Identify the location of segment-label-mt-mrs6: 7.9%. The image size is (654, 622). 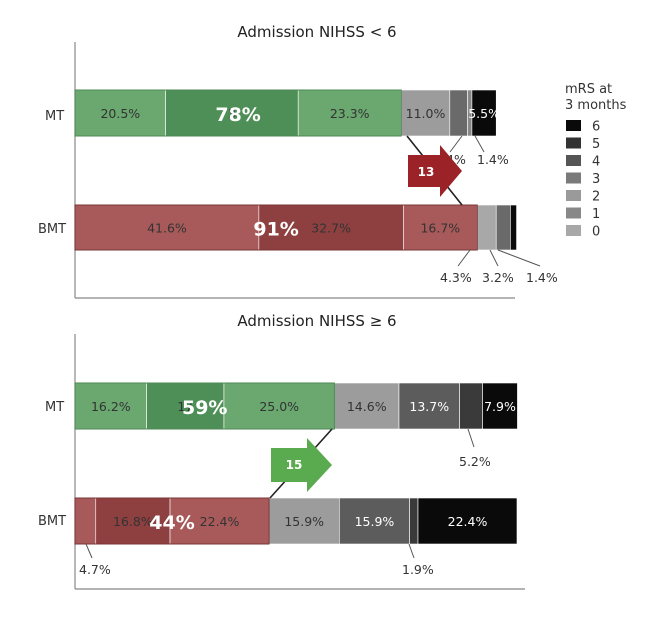
(500, 406).